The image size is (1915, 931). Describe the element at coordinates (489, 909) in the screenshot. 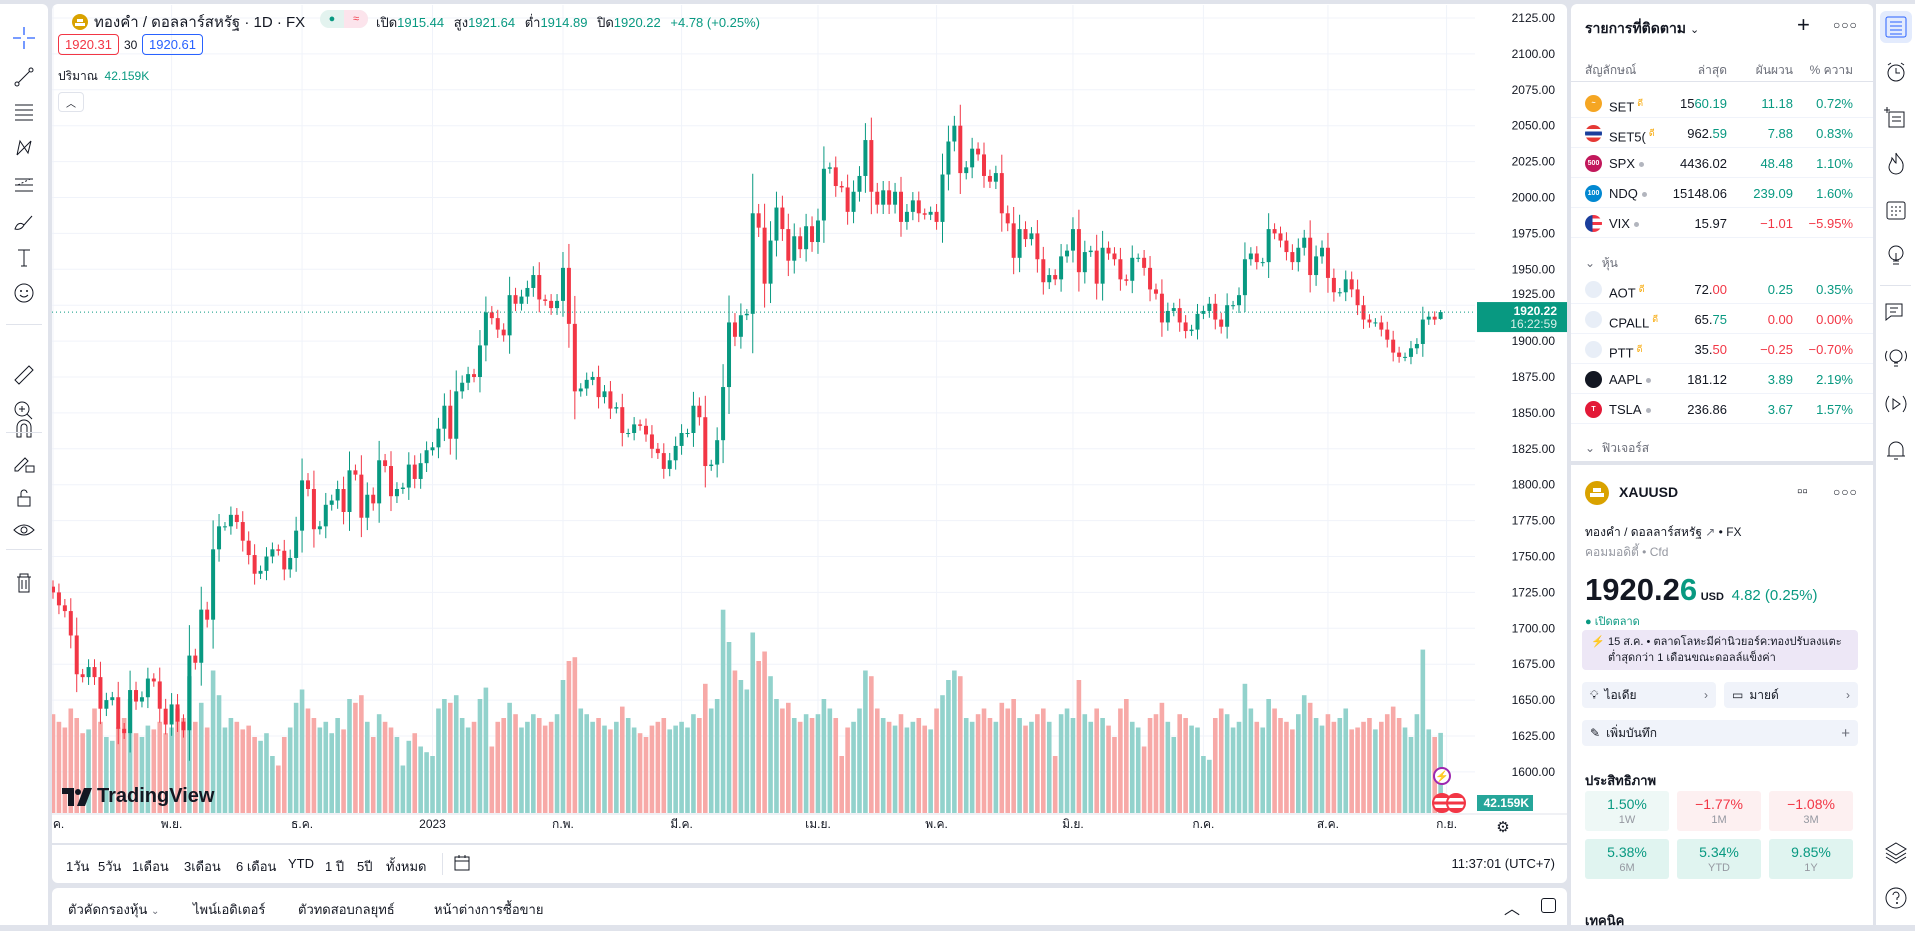

I see `tab-trading-panel: หน้าต่างการซื้อขาย` at that location.